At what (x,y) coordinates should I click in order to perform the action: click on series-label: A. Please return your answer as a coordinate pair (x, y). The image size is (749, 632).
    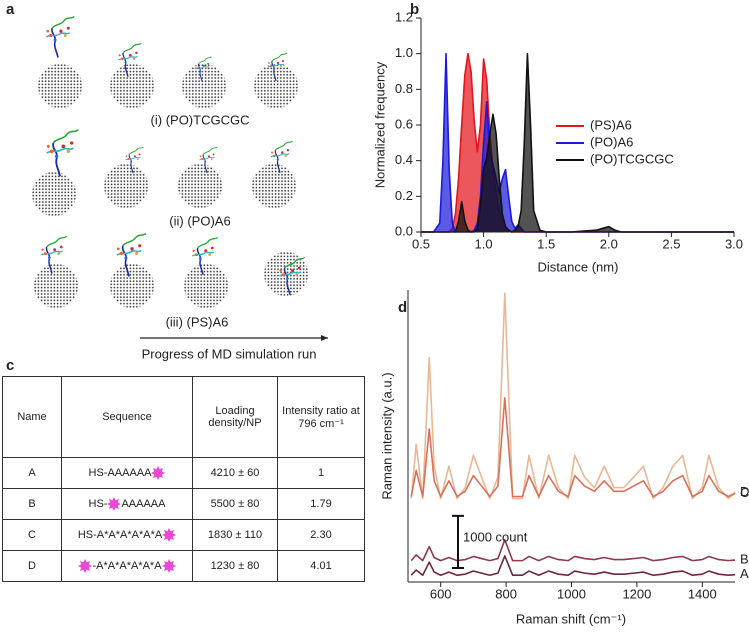
    Looking at the image, I should click on (744, 573).